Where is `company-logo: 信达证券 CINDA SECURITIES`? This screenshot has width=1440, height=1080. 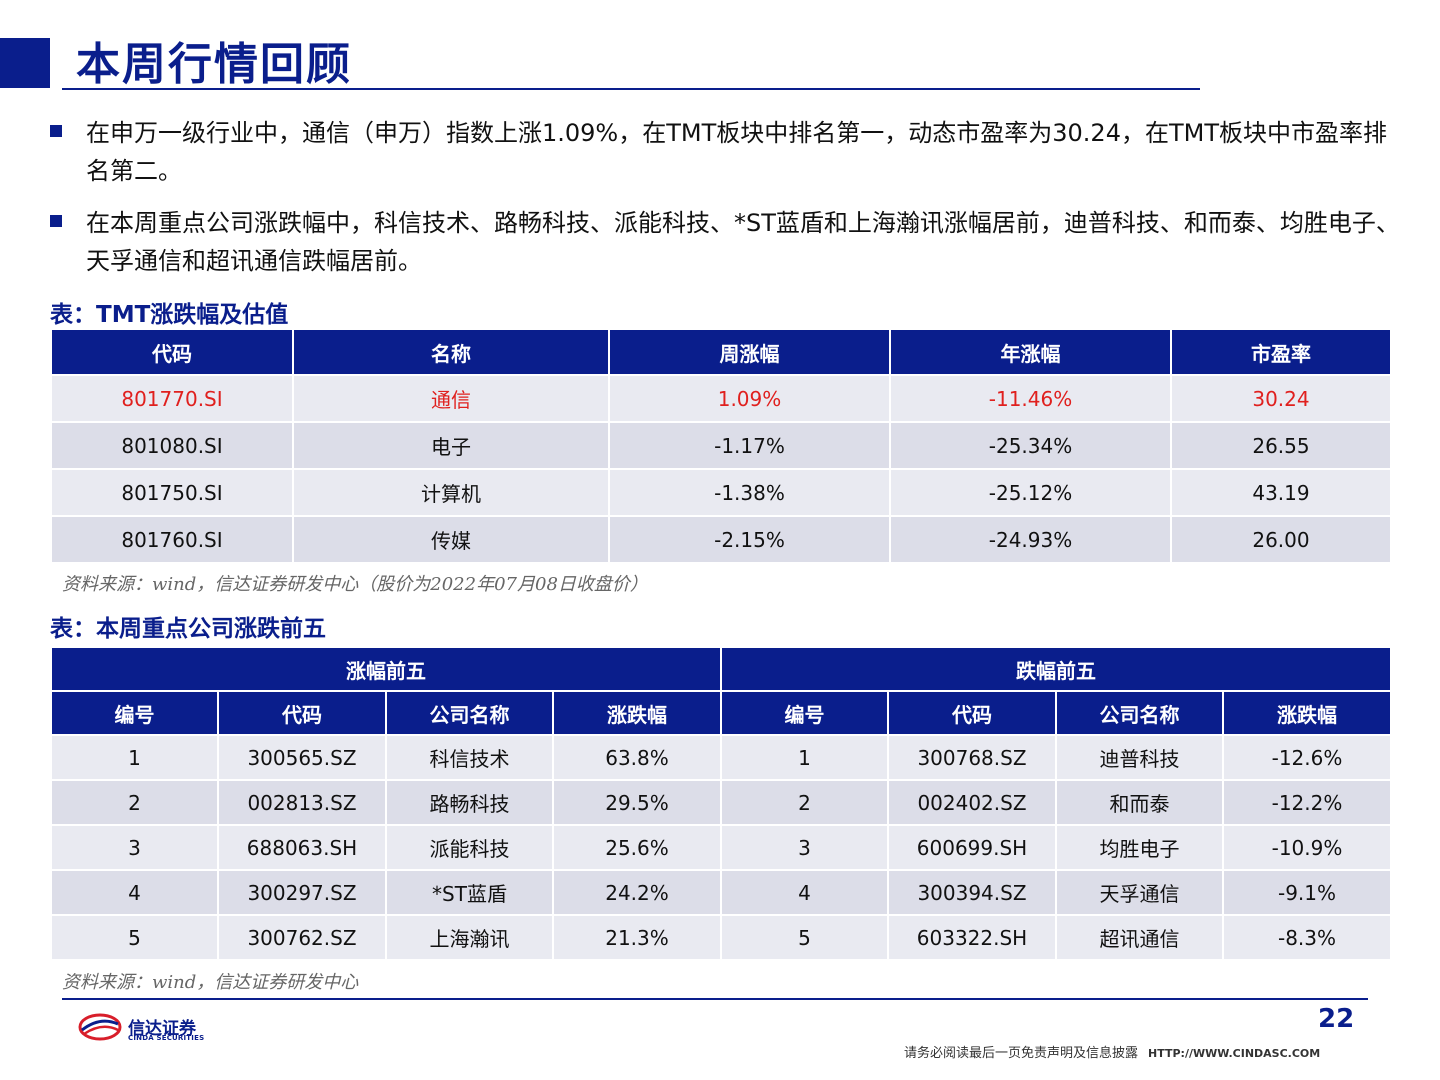 company-logo: 信达证券 CINDA SECURITIES is located at coordinates (153, 1029).